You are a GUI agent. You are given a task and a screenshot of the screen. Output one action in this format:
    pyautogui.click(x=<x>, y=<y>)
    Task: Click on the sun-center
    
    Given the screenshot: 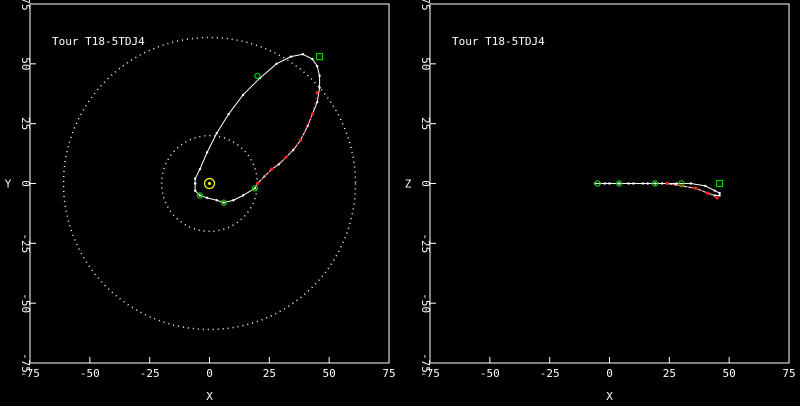 What is the action you would take?
    pyautogui.click(x=209, y=183)
    